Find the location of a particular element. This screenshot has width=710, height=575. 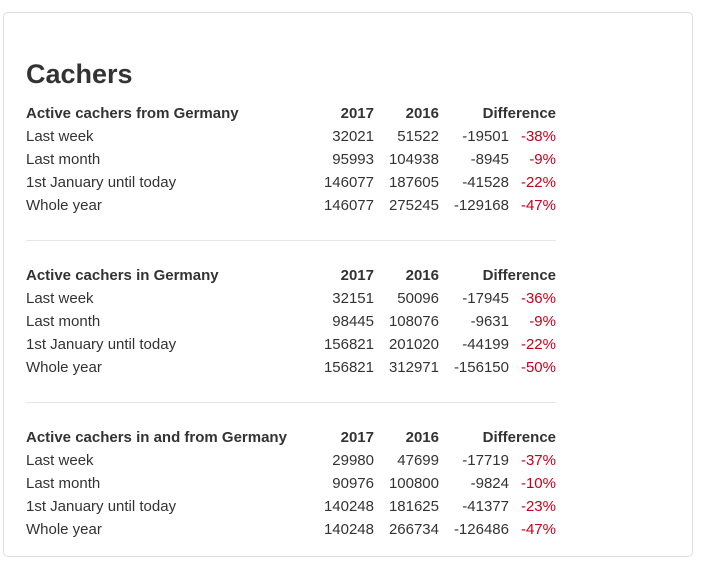

difference-percent: -38% is located at coordinates (538, 136).